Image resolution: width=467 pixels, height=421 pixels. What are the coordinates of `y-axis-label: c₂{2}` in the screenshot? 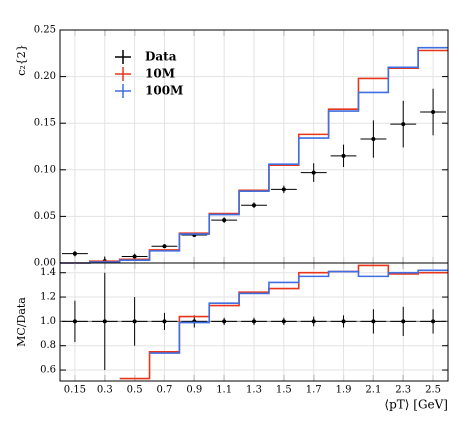 It's located at (21, 60).